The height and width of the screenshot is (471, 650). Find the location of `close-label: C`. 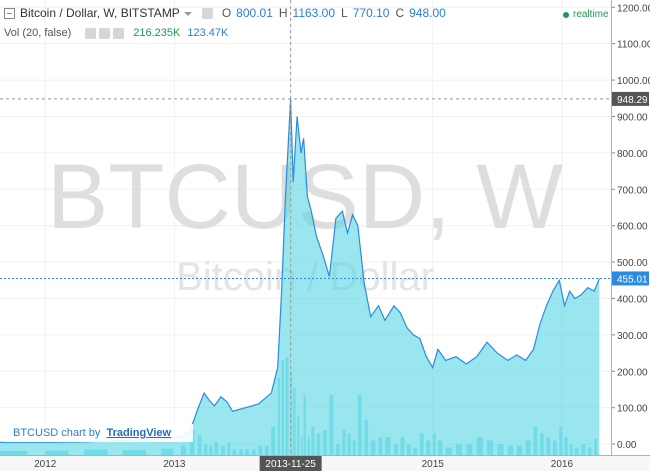

close-label: C is located at coordinates (400, 13).